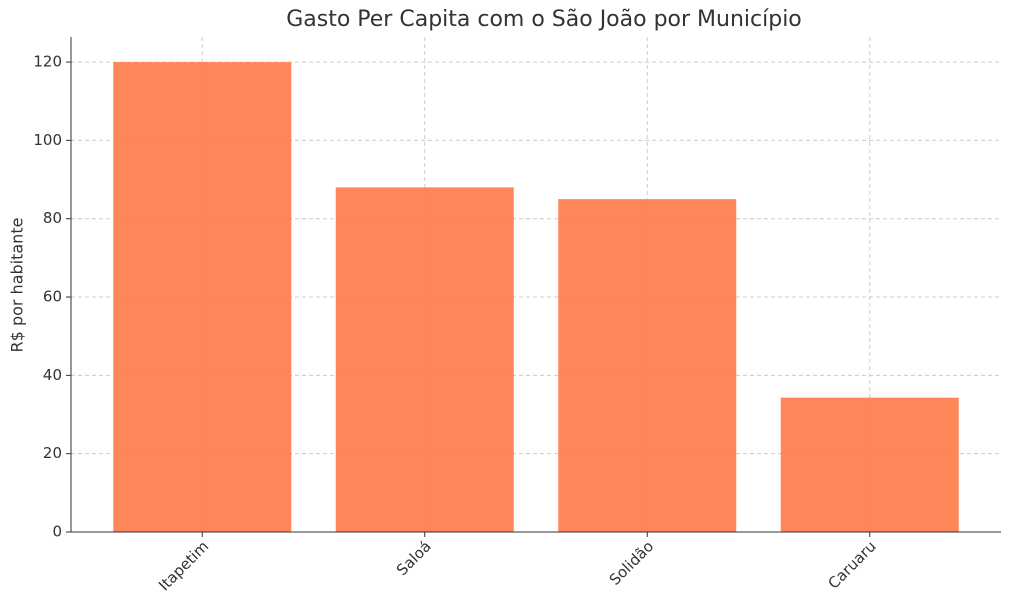 The height and width of the screenshot is (611, 1024). Describe the element at coordinates (47, 62) in the screenshot. I see `y-tick-label: 120` at that location.